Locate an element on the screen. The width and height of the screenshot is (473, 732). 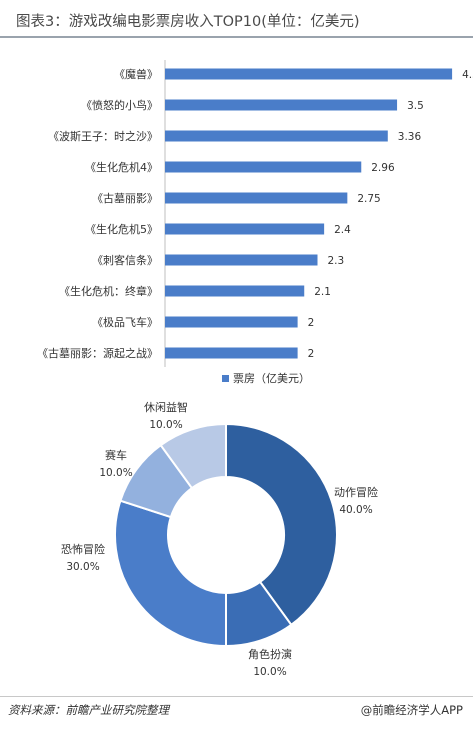
brand-credit: @前瞻经济学人APP is located at coordinates (411, 710).